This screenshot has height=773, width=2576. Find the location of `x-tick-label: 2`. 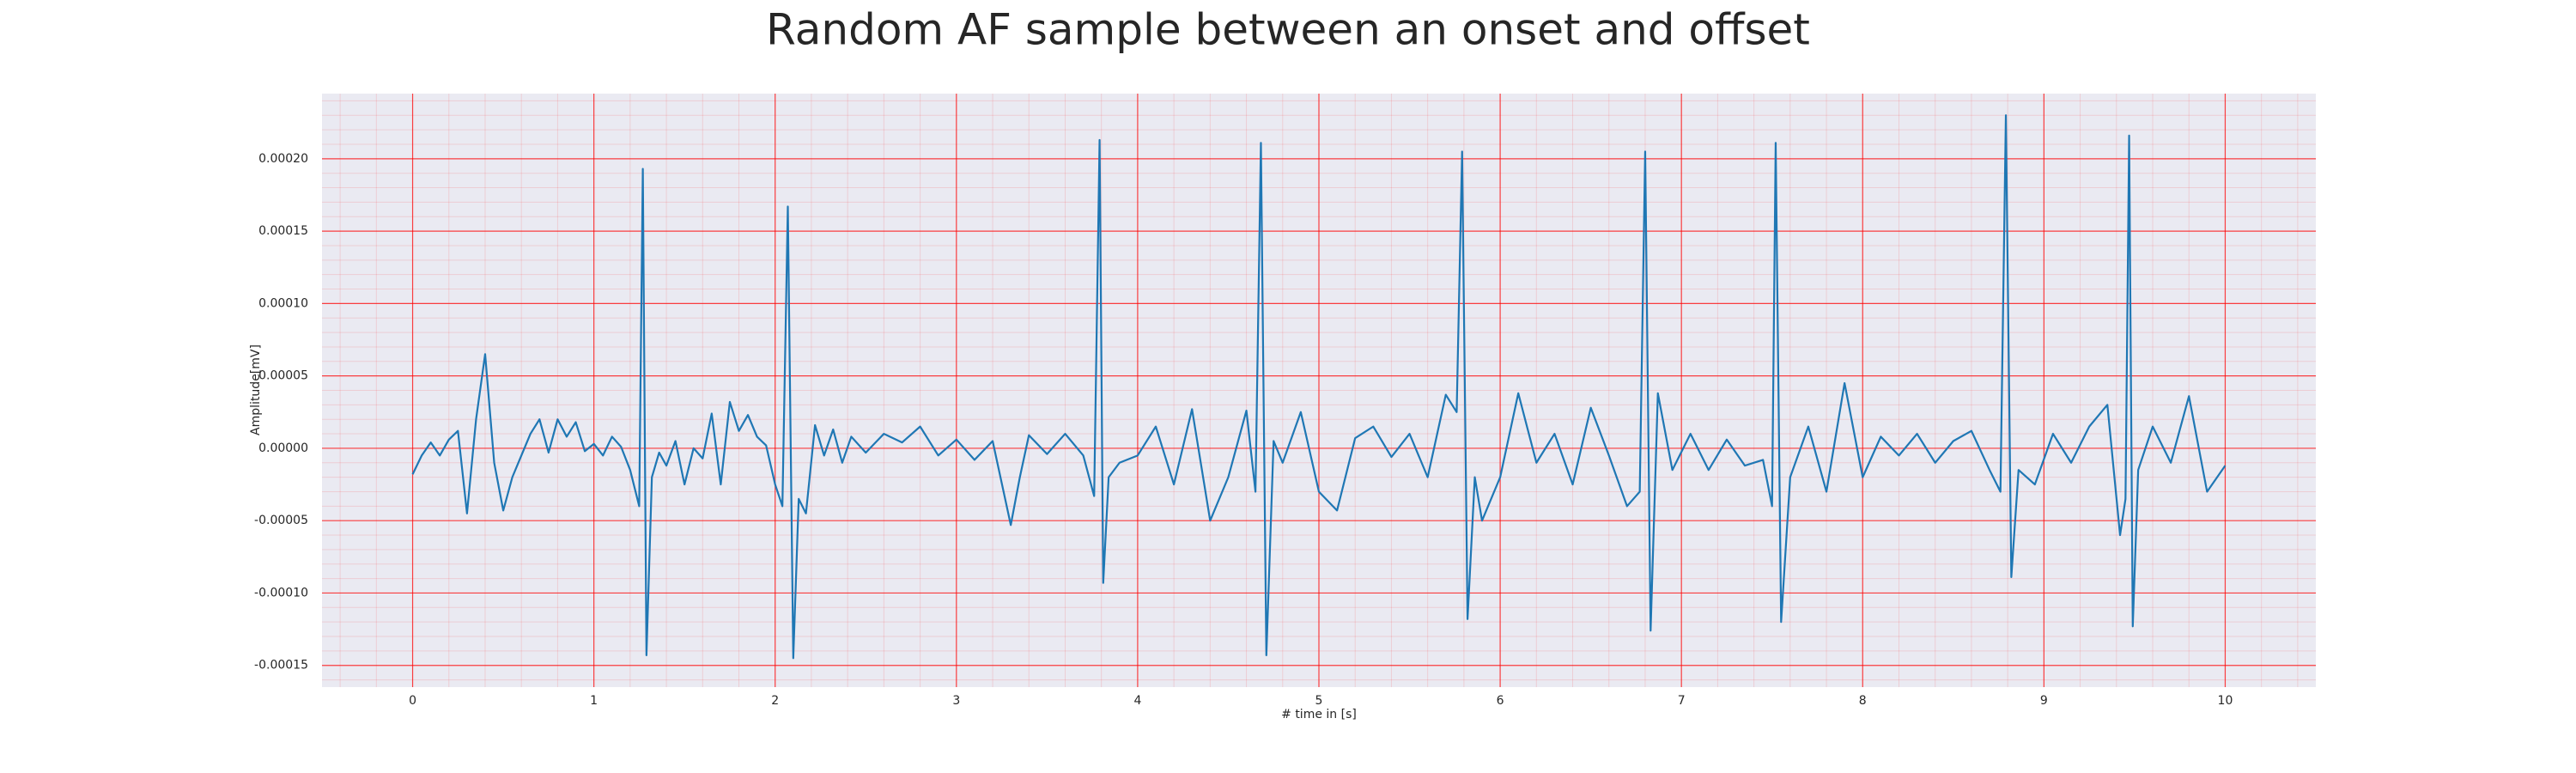

x-tick-label: 2 is located at coordinates (775, 701).